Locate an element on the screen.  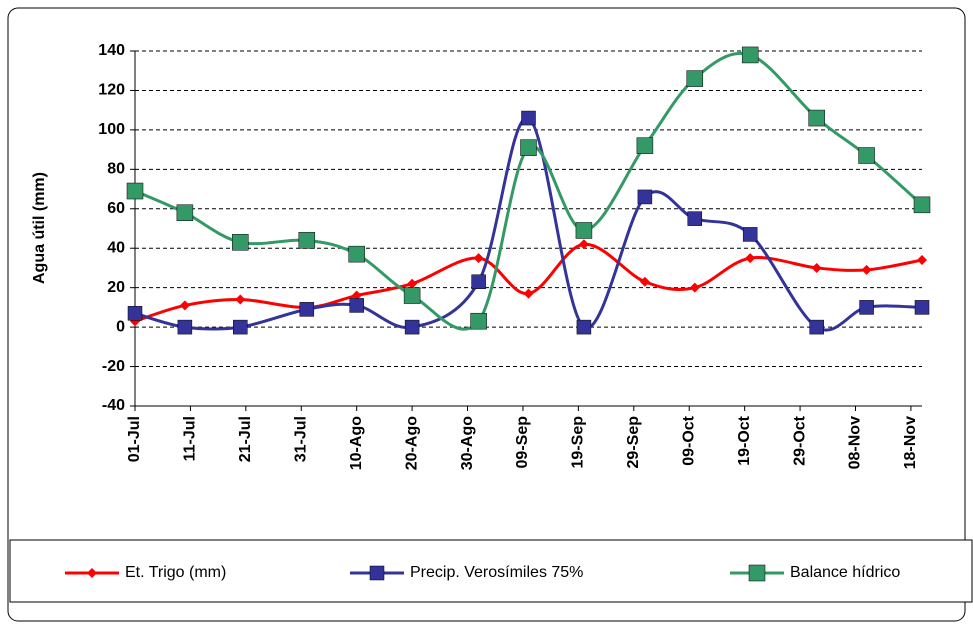
x-tick-label: 09-Oct is located at coordinates (688, 440).